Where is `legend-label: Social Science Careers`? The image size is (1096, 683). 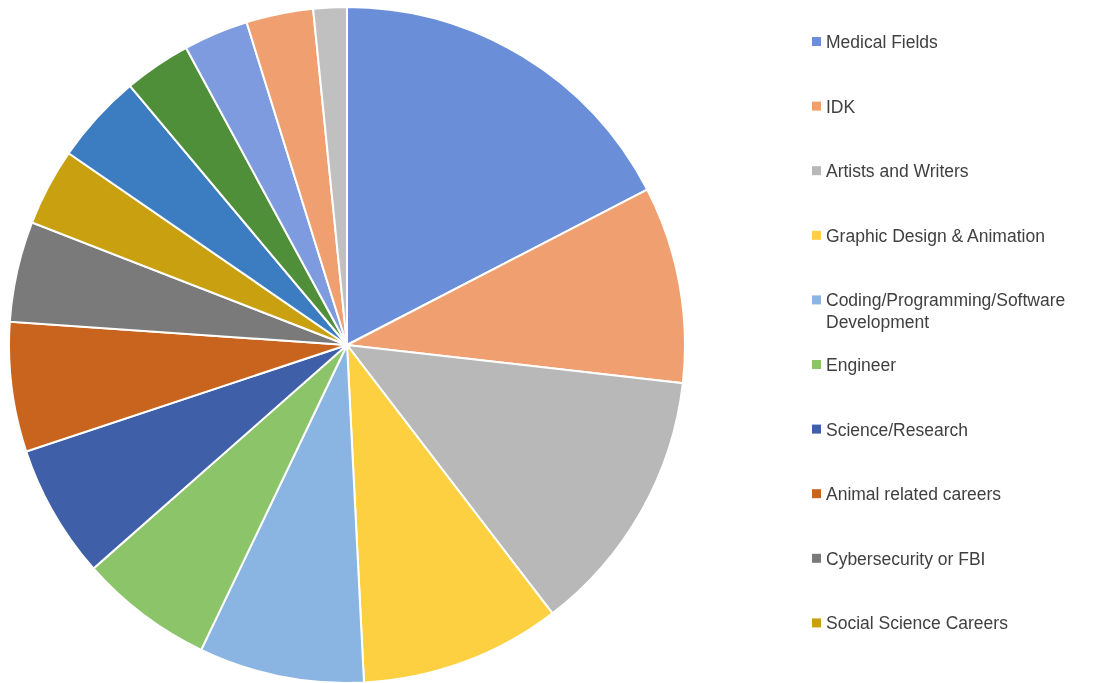
legend-label: Social Science Careers is located at coordinates (917, 623).